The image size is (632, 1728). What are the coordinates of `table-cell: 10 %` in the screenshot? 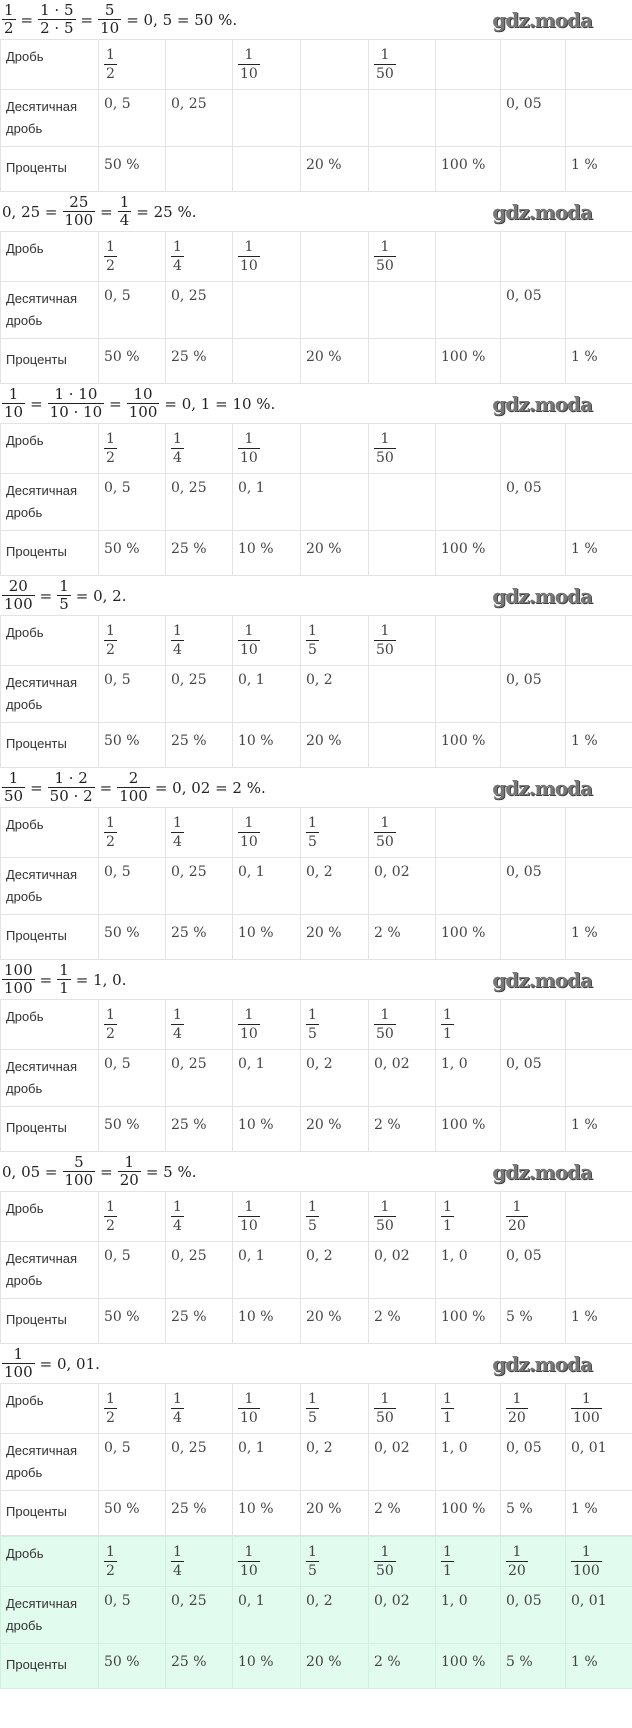 It's located at (266, 553).